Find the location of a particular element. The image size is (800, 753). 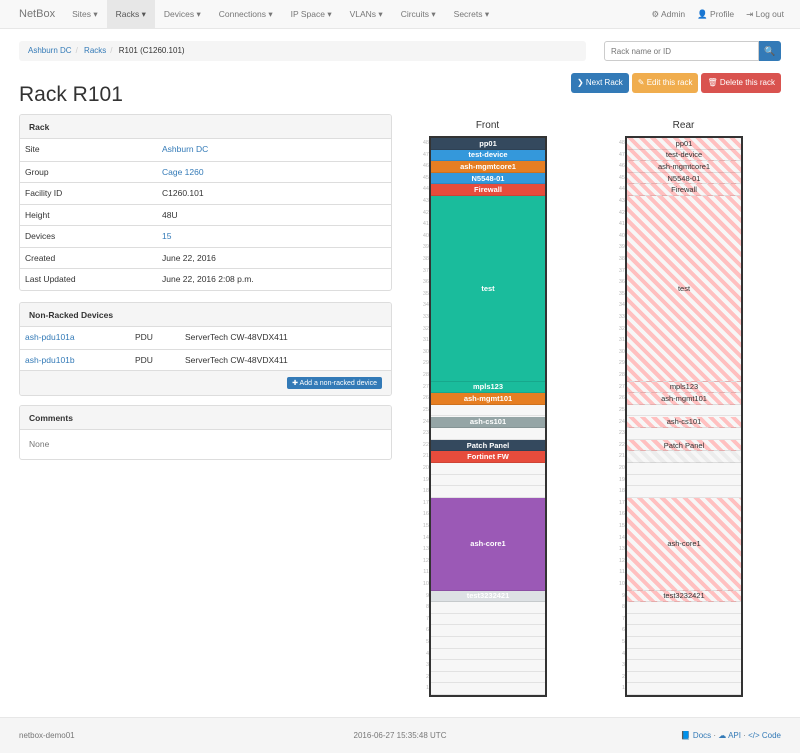

attr-value: Cage 1260 is located at coordinates (183, 171).